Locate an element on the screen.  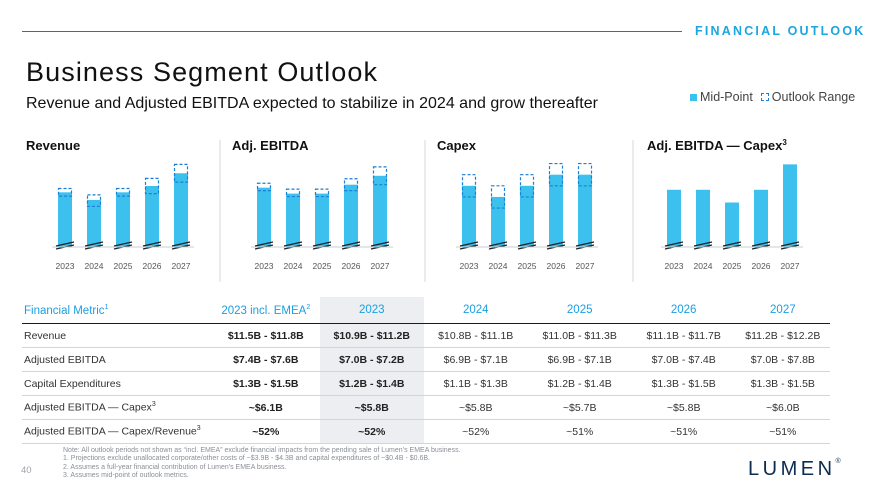
legend-midpoint-label: Mid-Point is located at coordinates (726, 97).